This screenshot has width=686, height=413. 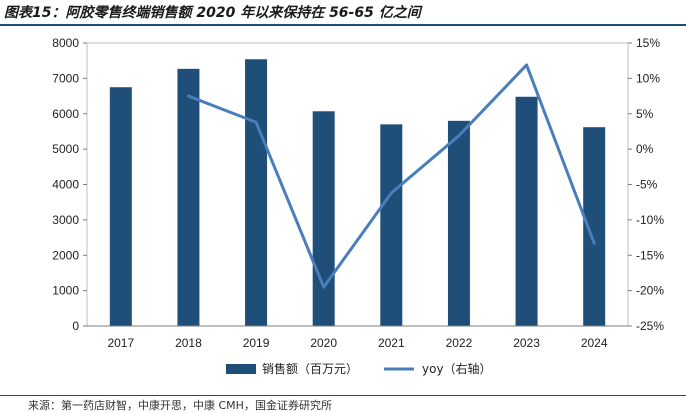 What do you see at coordinates (75, 326) in the screenshot?
I see `y-left-tick-label: 0` at bounding box center [75, 326].